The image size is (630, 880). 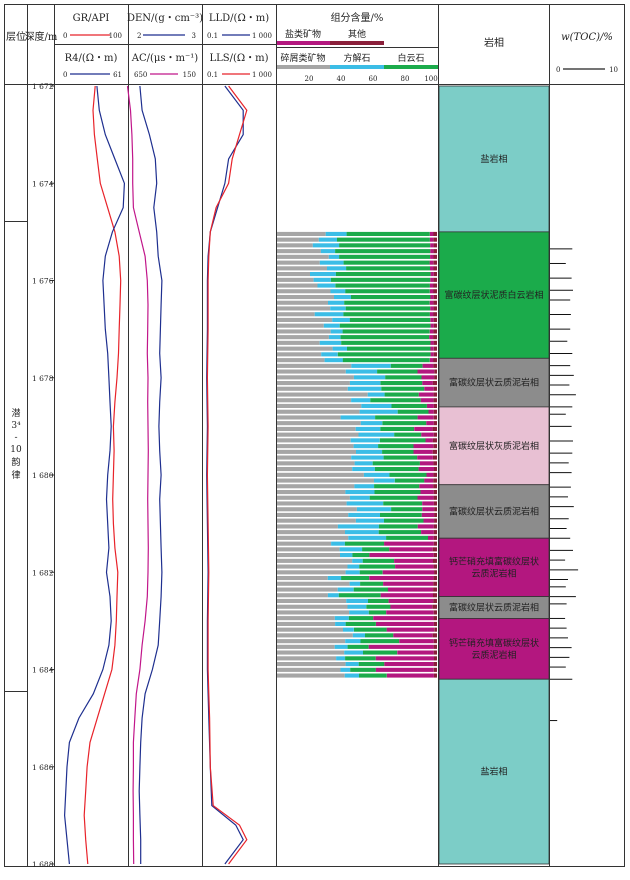 What do you see at coordinates (91, 58) in the screenshot?
I see `r4-label: R4/(Ω・m)` at bounding box center [91, 58].